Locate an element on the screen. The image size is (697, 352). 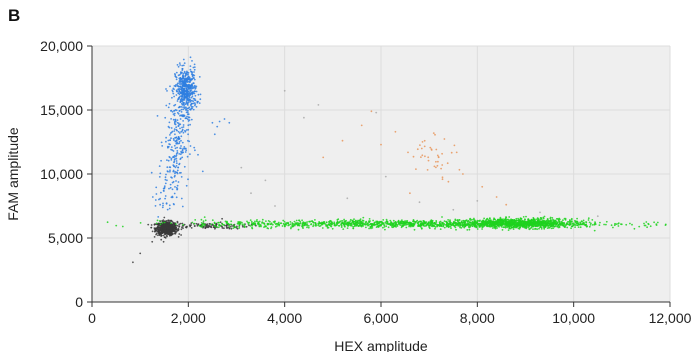
y-axis-label: FAM amplitude is located at coordinates (13, 174).